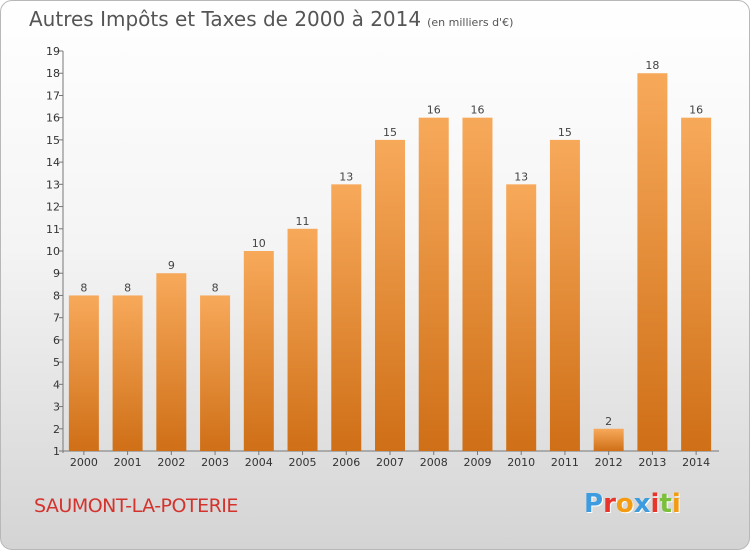 The width and height of the screenshot is (750, 550). Describe the element at coordinates (56, 295) in the screenshot. I see `y-tick-label: 8` at that location.